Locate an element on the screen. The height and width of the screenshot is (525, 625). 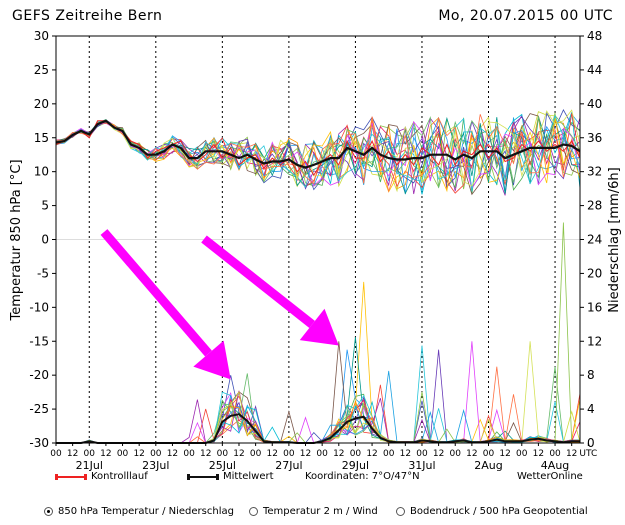
legend-item-mean: Mittelwert is located at coordinates (230, 476).